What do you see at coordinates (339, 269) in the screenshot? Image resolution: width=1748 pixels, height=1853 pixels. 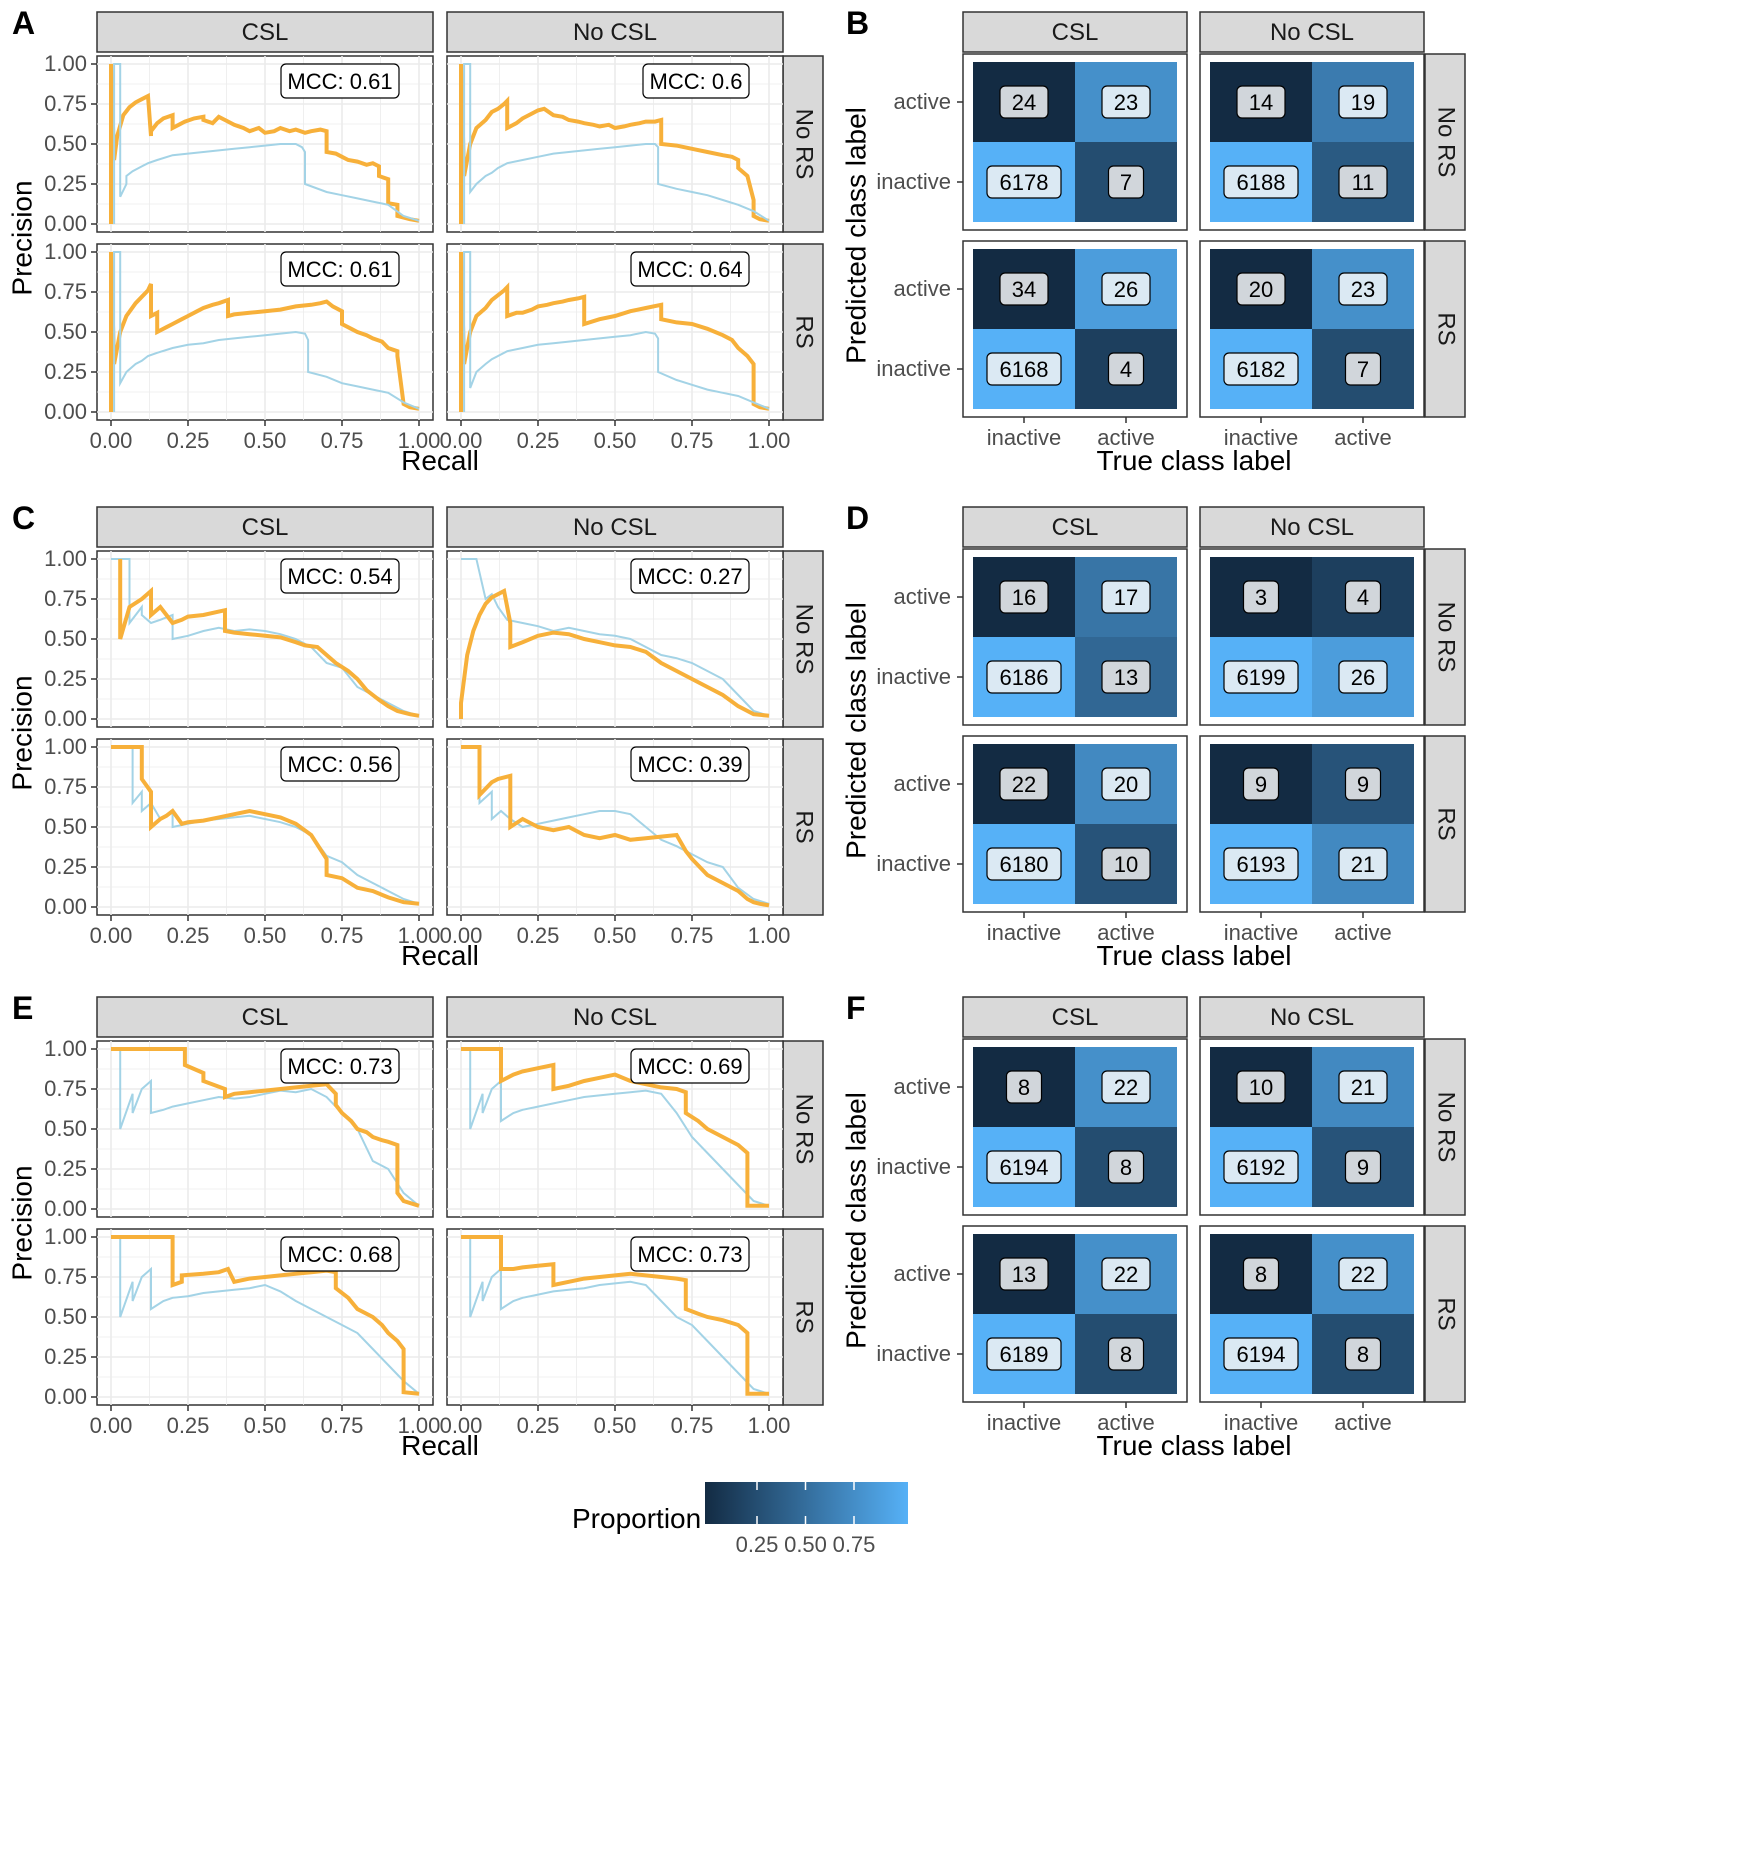 I see `mcc-label: MCC: 0.61` at bounding box center [339, 269].